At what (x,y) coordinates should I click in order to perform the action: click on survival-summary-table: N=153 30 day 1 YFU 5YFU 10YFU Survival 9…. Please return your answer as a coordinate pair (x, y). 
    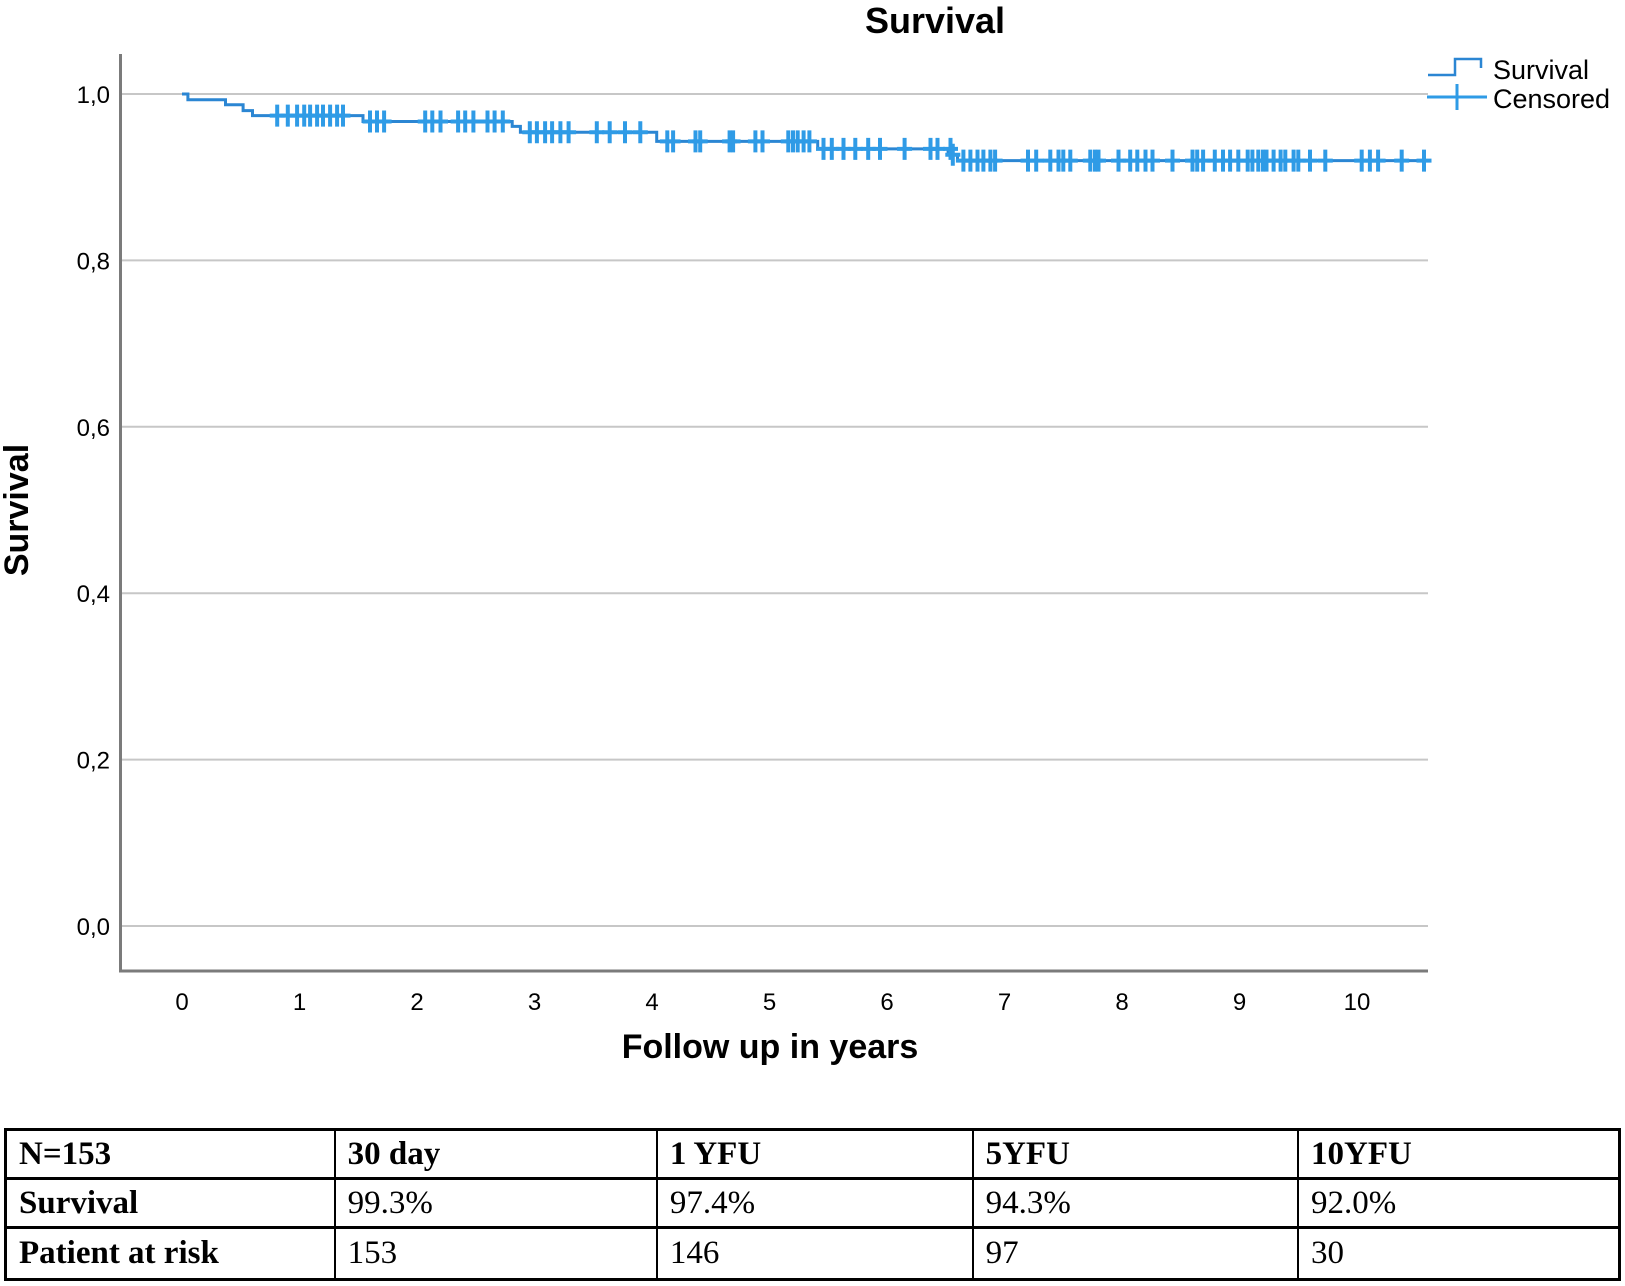
    Looking at the image, I should click on (812, 1204).